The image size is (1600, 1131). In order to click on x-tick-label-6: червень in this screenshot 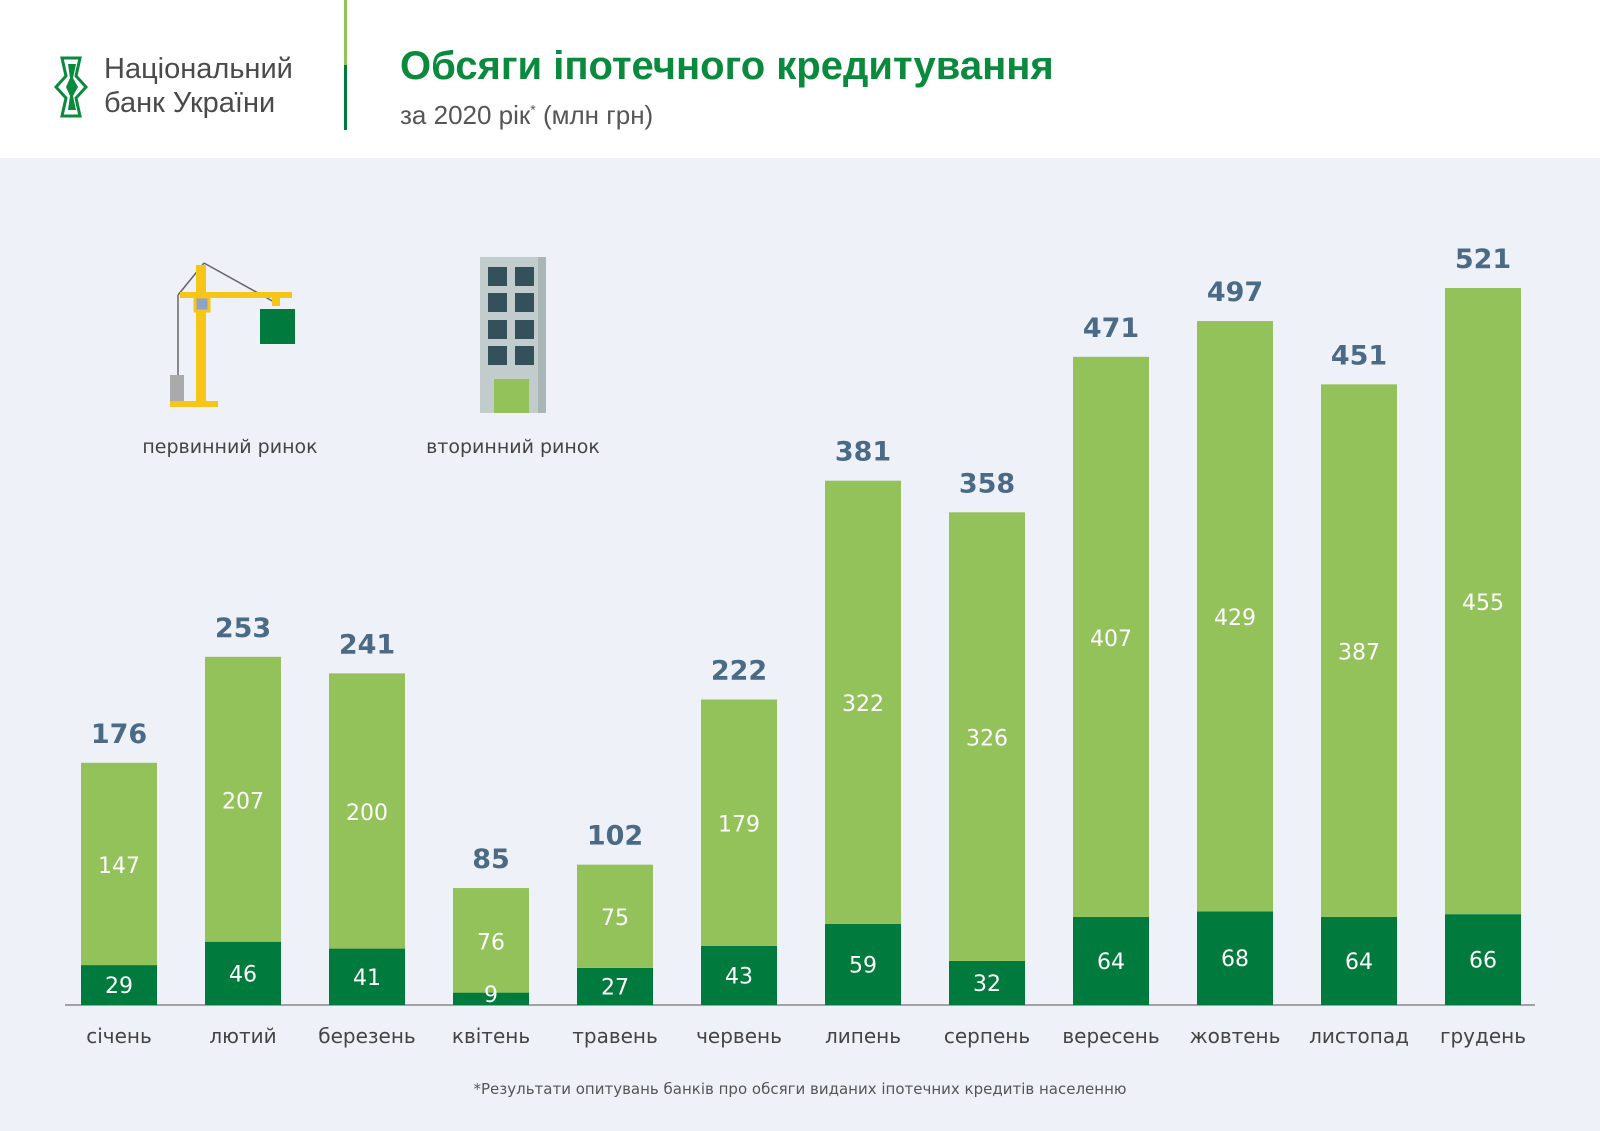, I will do `click(739, 1036)`.